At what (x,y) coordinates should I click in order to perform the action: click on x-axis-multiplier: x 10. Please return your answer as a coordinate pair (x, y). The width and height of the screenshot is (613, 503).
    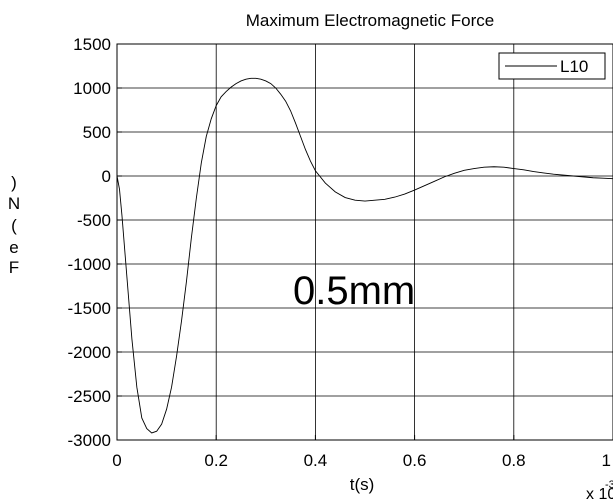
    Looking at the image, I should click on (599, 494).